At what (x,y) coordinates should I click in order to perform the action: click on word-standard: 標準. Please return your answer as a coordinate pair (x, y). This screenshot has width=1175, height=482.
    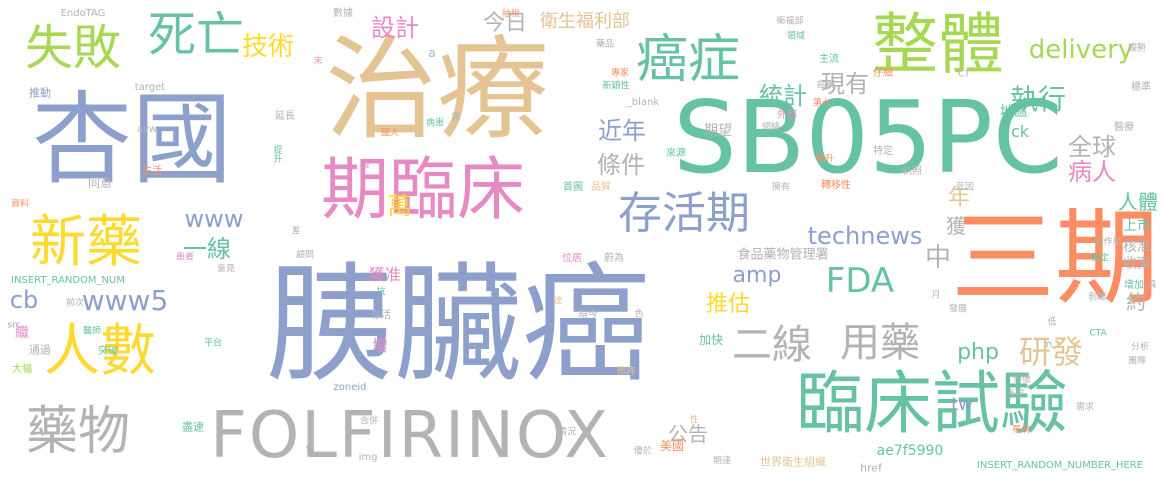
    Looking at the image, I should click on (1141, 87).